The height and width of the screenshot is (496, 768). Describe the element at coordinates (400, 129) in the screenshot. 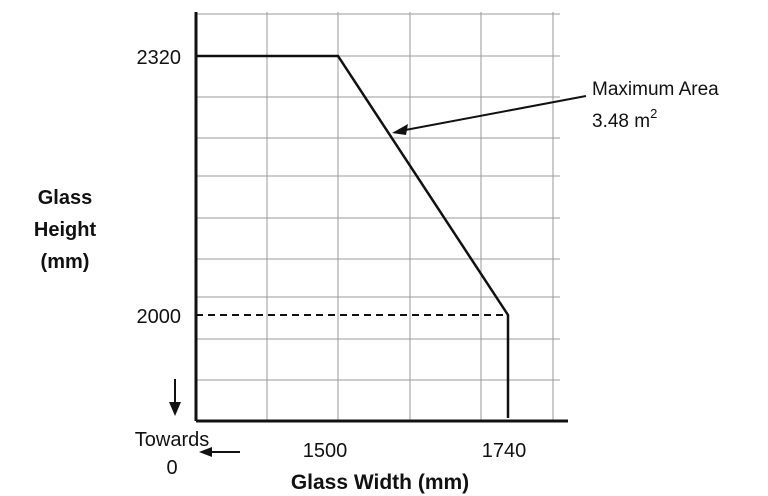

I see `annotation-arrowhead` at that location.